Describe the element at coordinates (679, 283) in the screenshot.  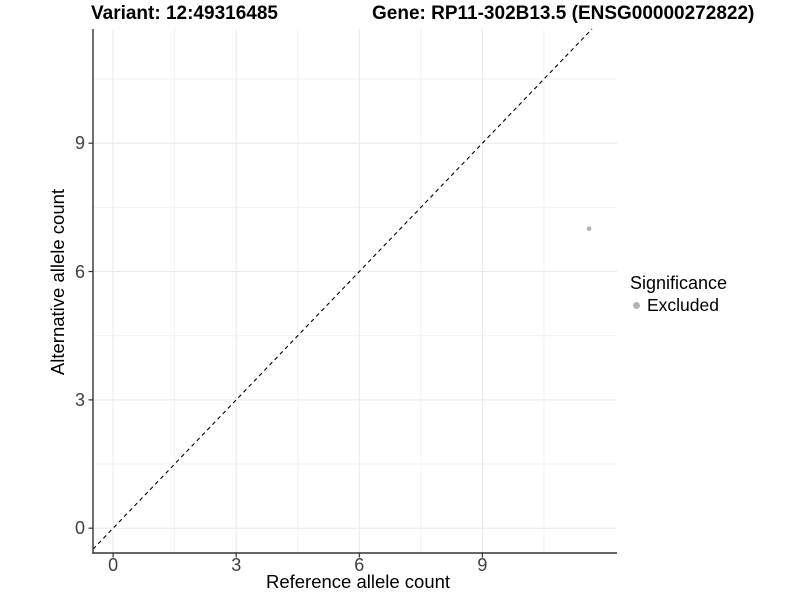
I see `legend-title: Significance` at that location.